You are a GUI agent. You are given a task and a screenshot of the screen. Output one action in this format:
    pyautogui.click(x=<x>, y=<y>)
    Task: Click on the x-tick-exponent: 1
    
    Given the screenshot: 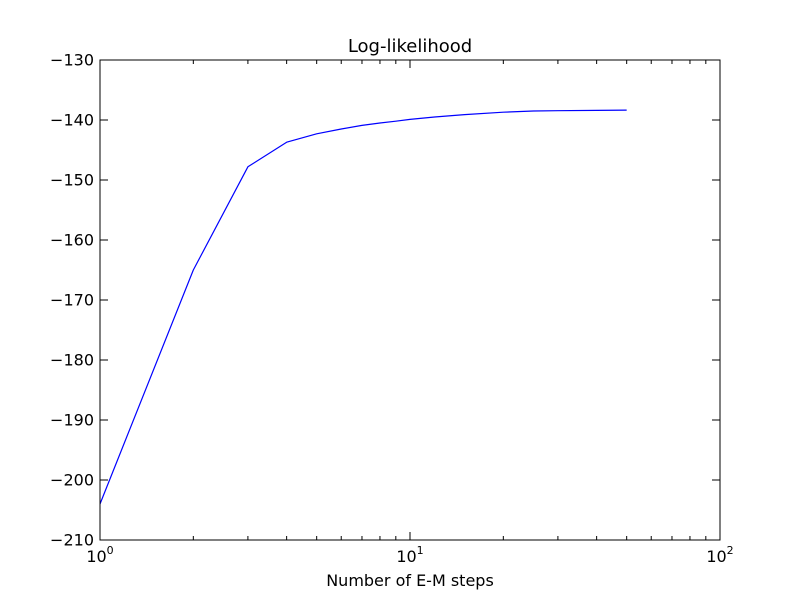 What is the action you would take?
    pyautogui.click(x=420, y=550)
    